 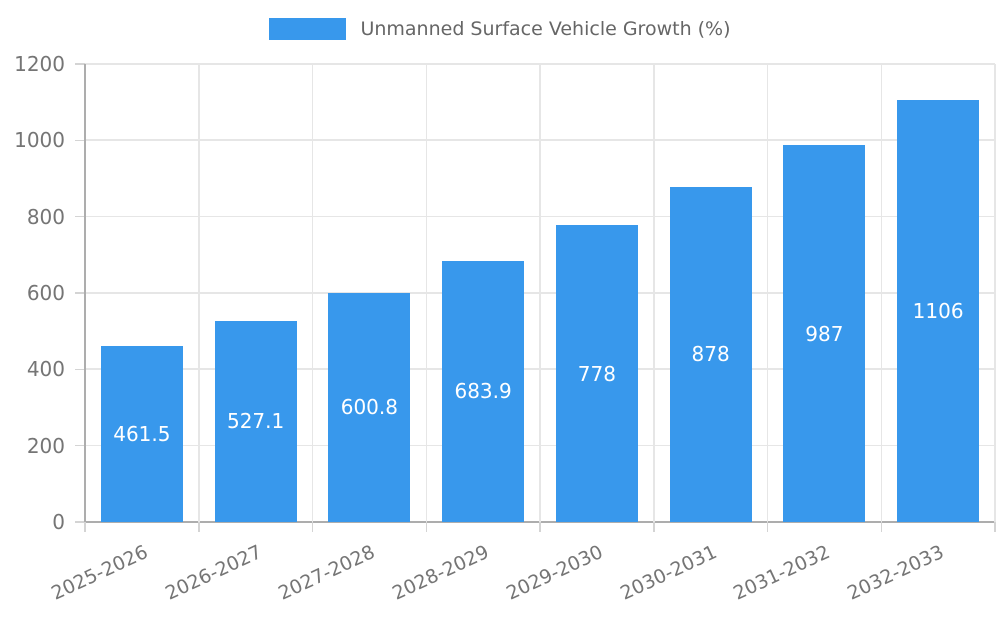 I want to click on bar-value-label: 600.8, so click(x=369, y=407).